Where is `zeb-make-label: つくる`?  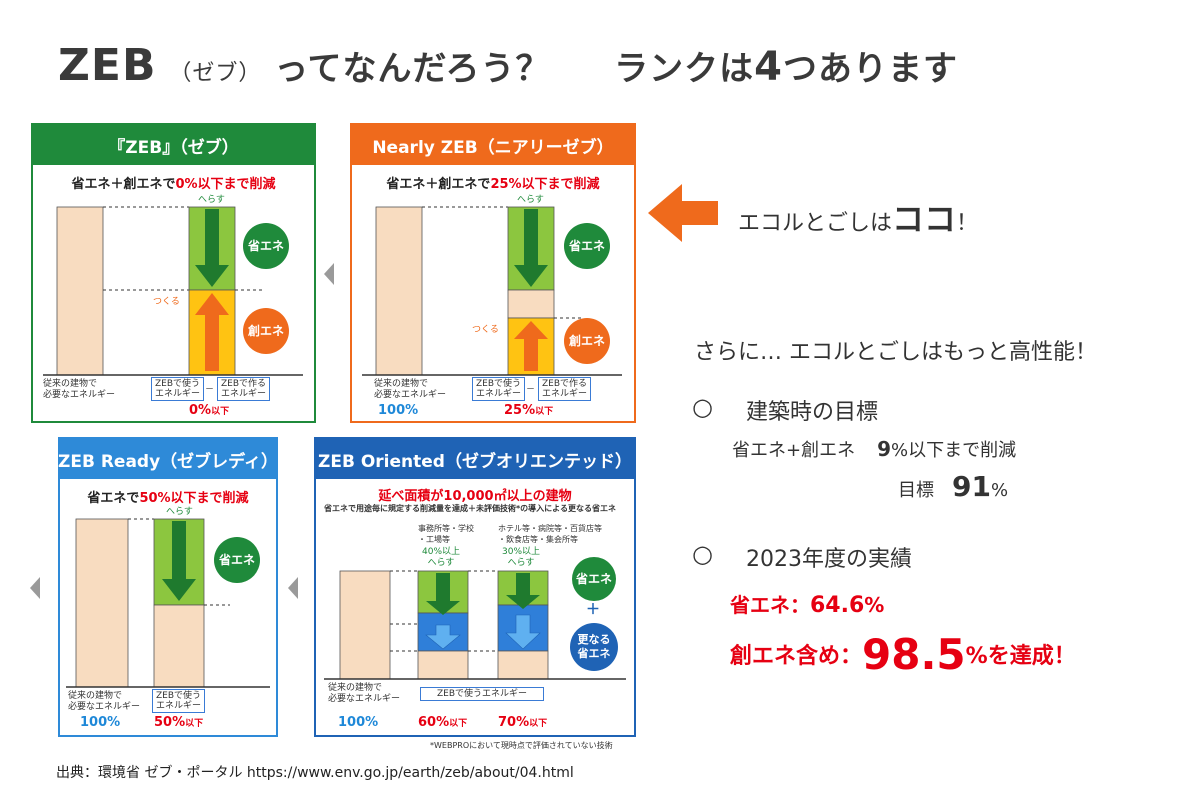 zeb-make-label: つくる is located at coordinates (166, 302).